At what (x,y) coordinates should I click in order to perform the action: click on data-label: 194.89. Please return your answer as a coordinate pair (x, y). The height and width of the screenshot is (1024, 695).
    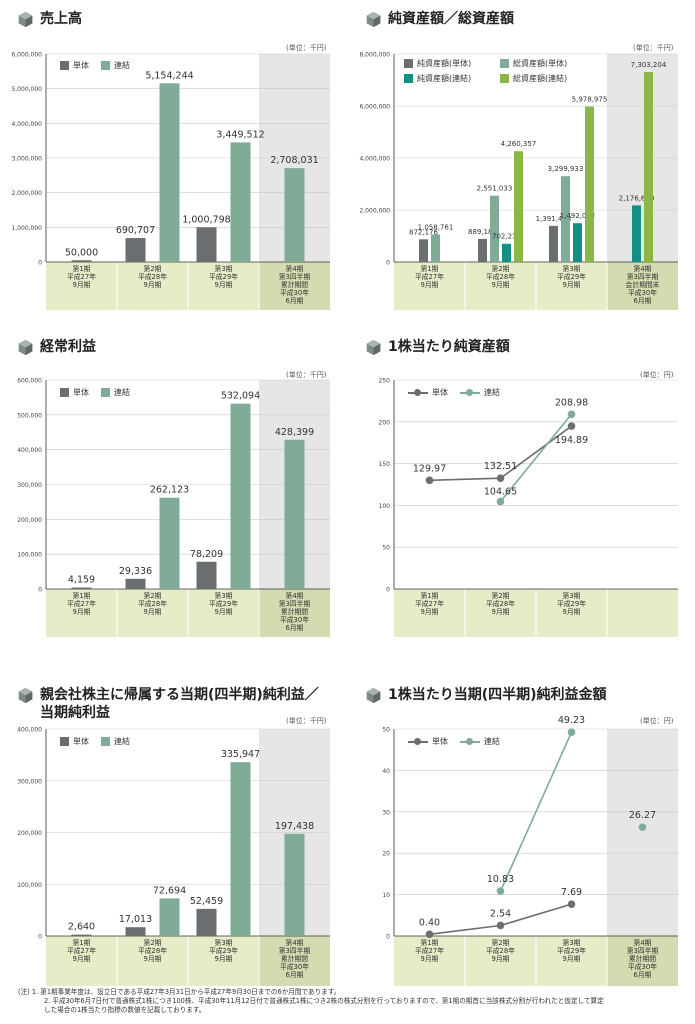
    Looking at the image, I should click on (571, 440).